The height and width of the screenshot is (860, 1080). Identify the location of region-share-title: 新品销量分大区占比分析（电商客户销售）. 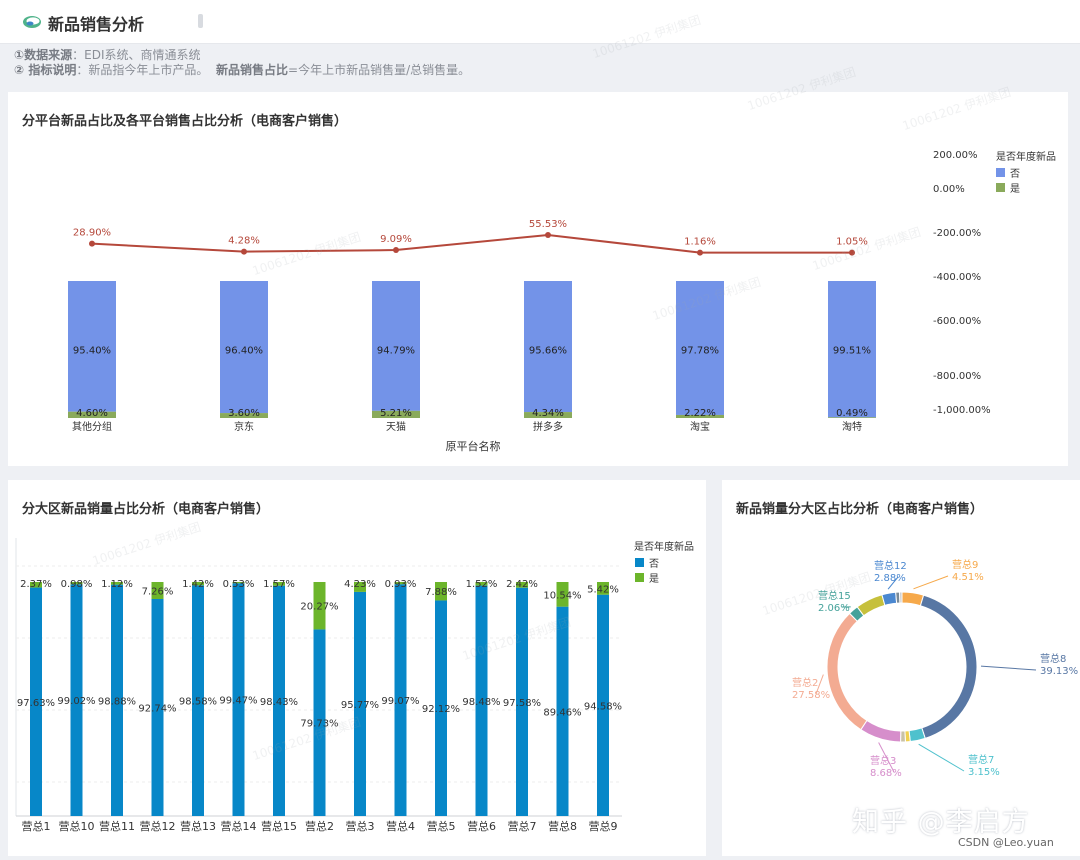
(860, 509).